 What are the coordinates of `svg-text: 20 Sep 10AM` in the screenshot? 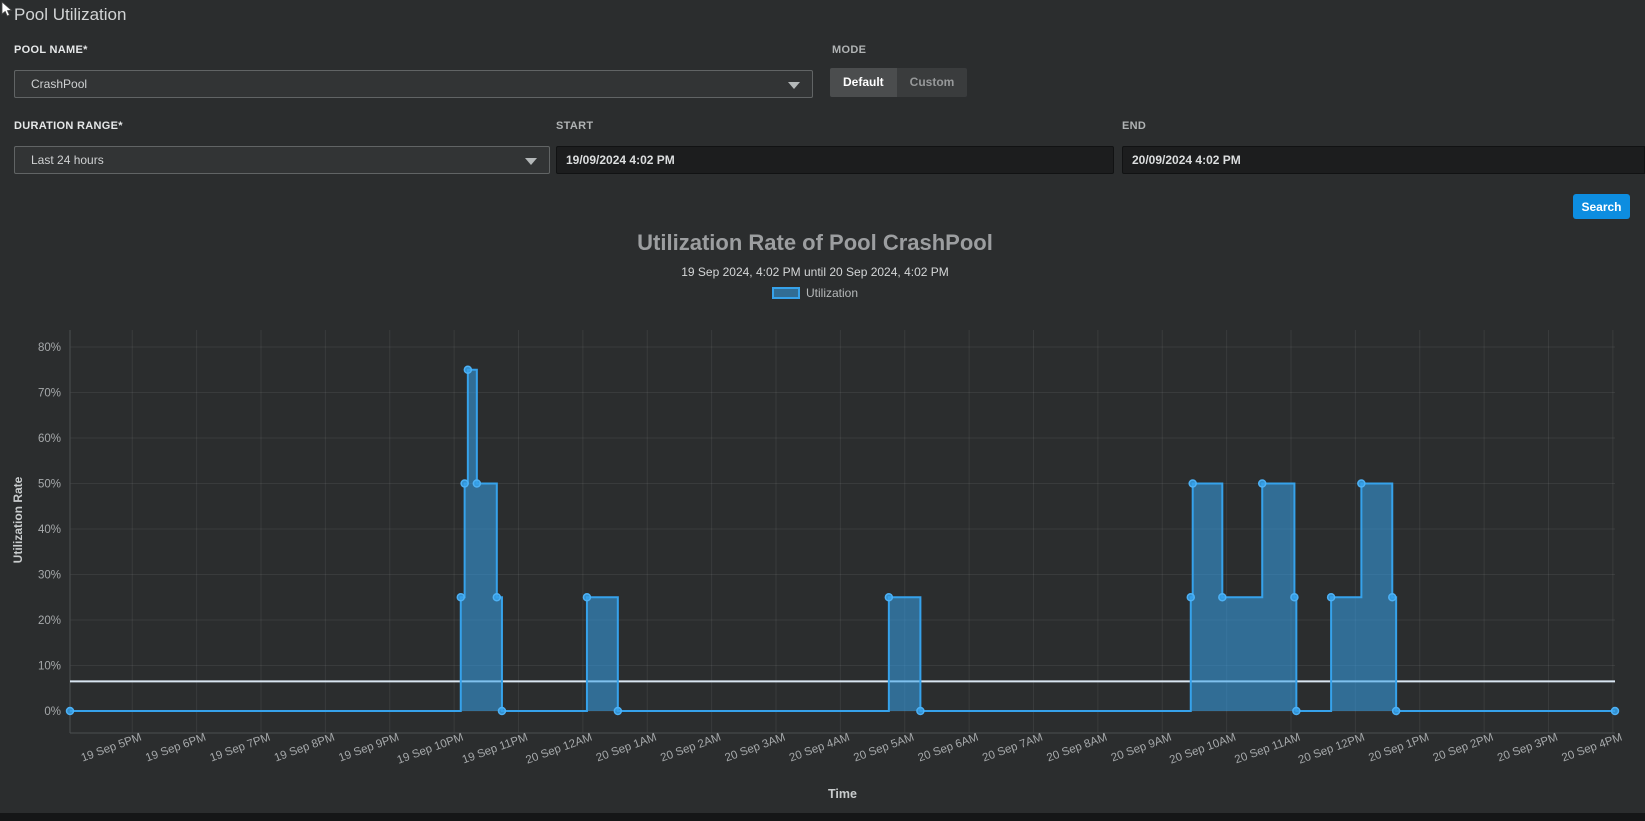 It's located at (1203, 749).